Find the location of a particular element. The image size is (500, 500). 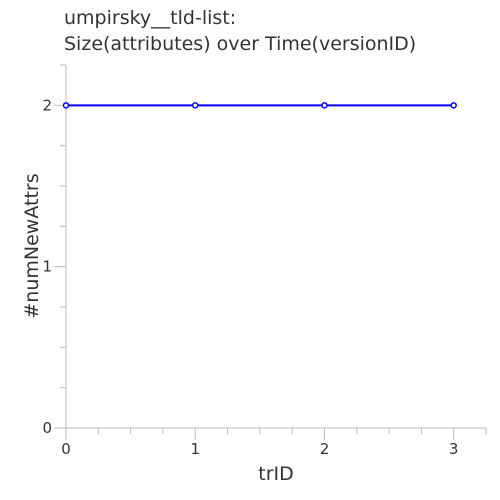

y-tick-label: 0 is located at coordinates (47, 428).